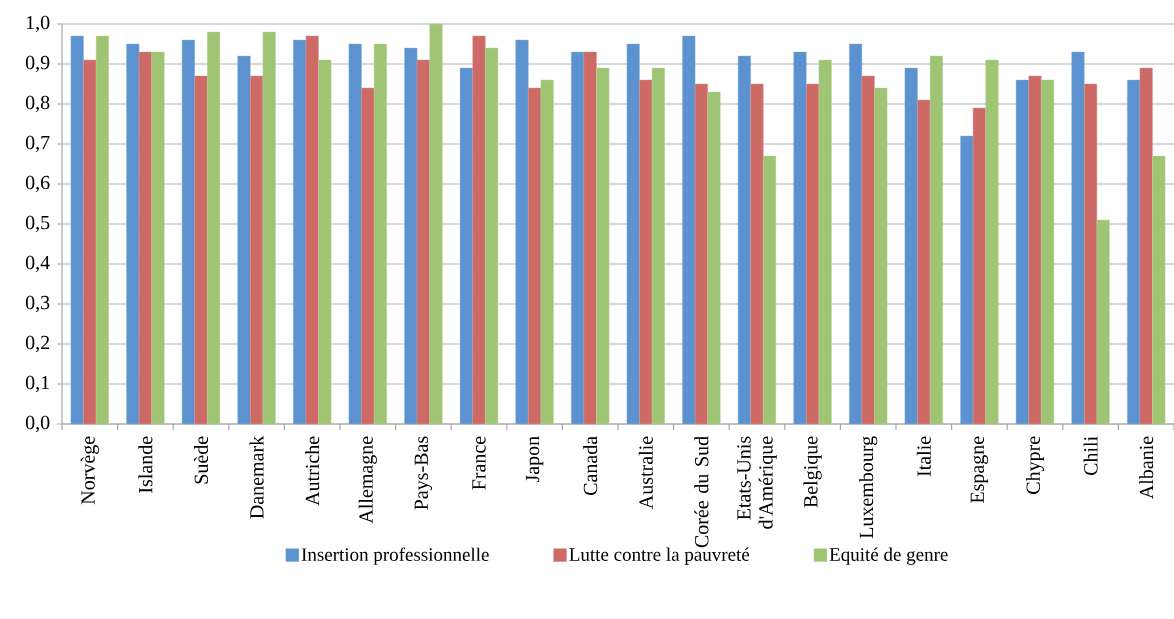 This screenshot has height=619, width=1174. Describe the element at coordinates (145, 464) in the screenshot. I see `x-tick-label: Islande` at that location.